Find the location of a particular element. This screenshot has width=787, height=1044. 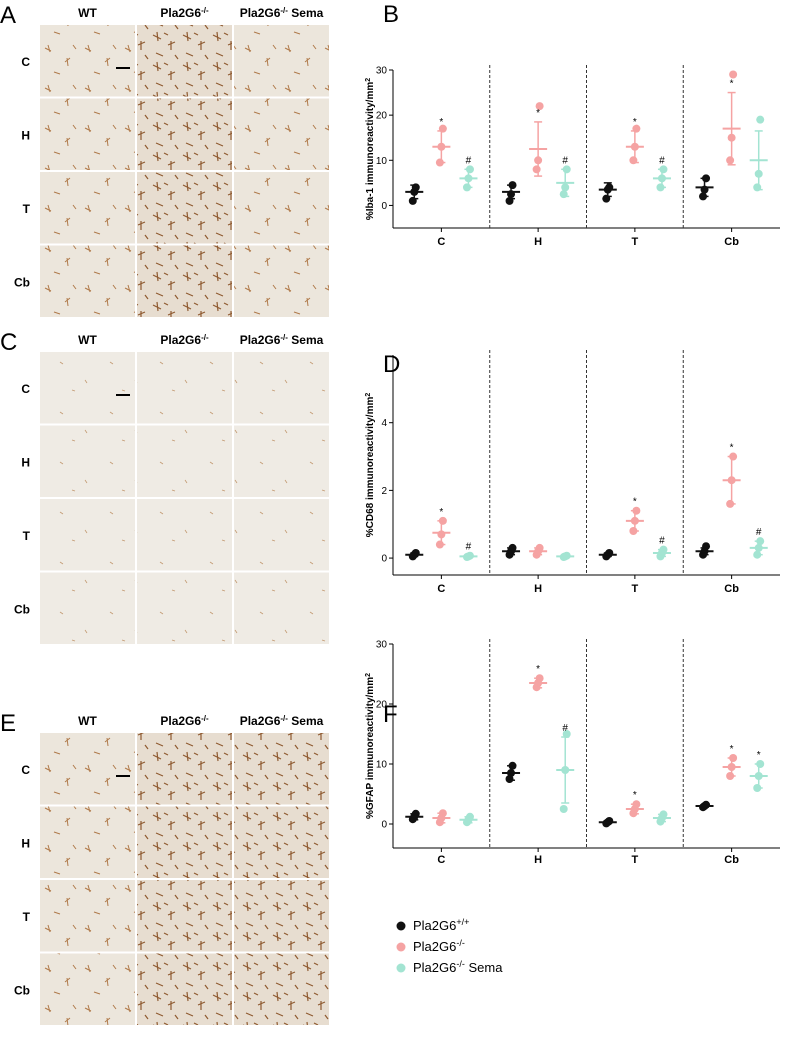

y-tick-label: 4 is located at coordinates (384, 423).